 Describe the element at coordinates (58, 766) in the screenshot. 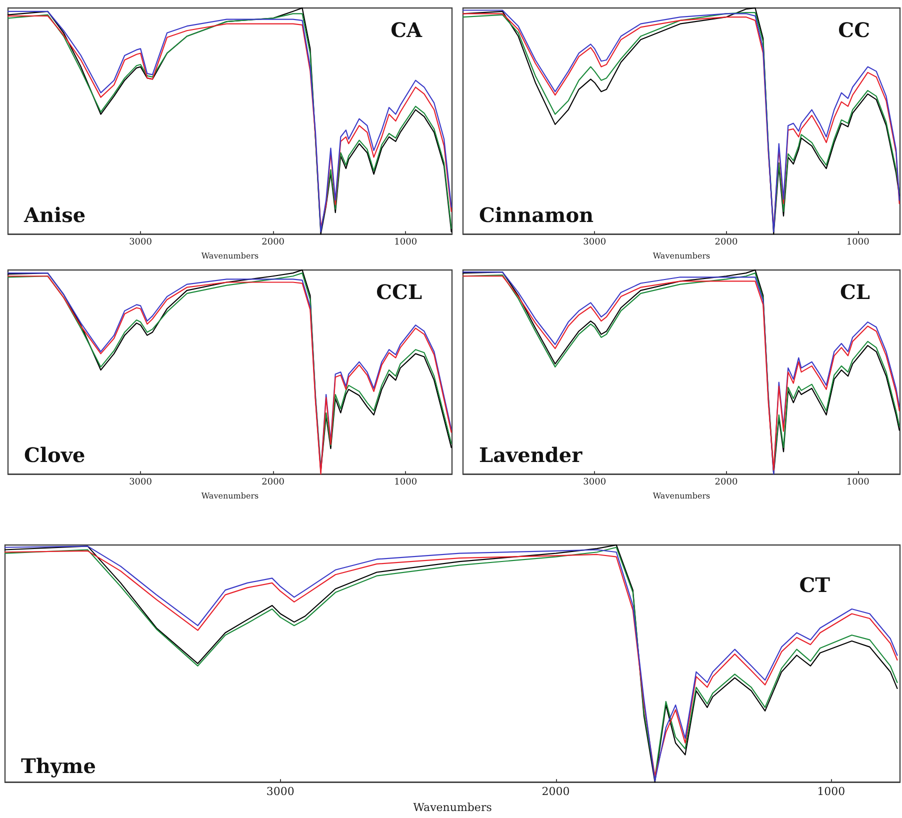

I see `annotation: Thyme` at that location.